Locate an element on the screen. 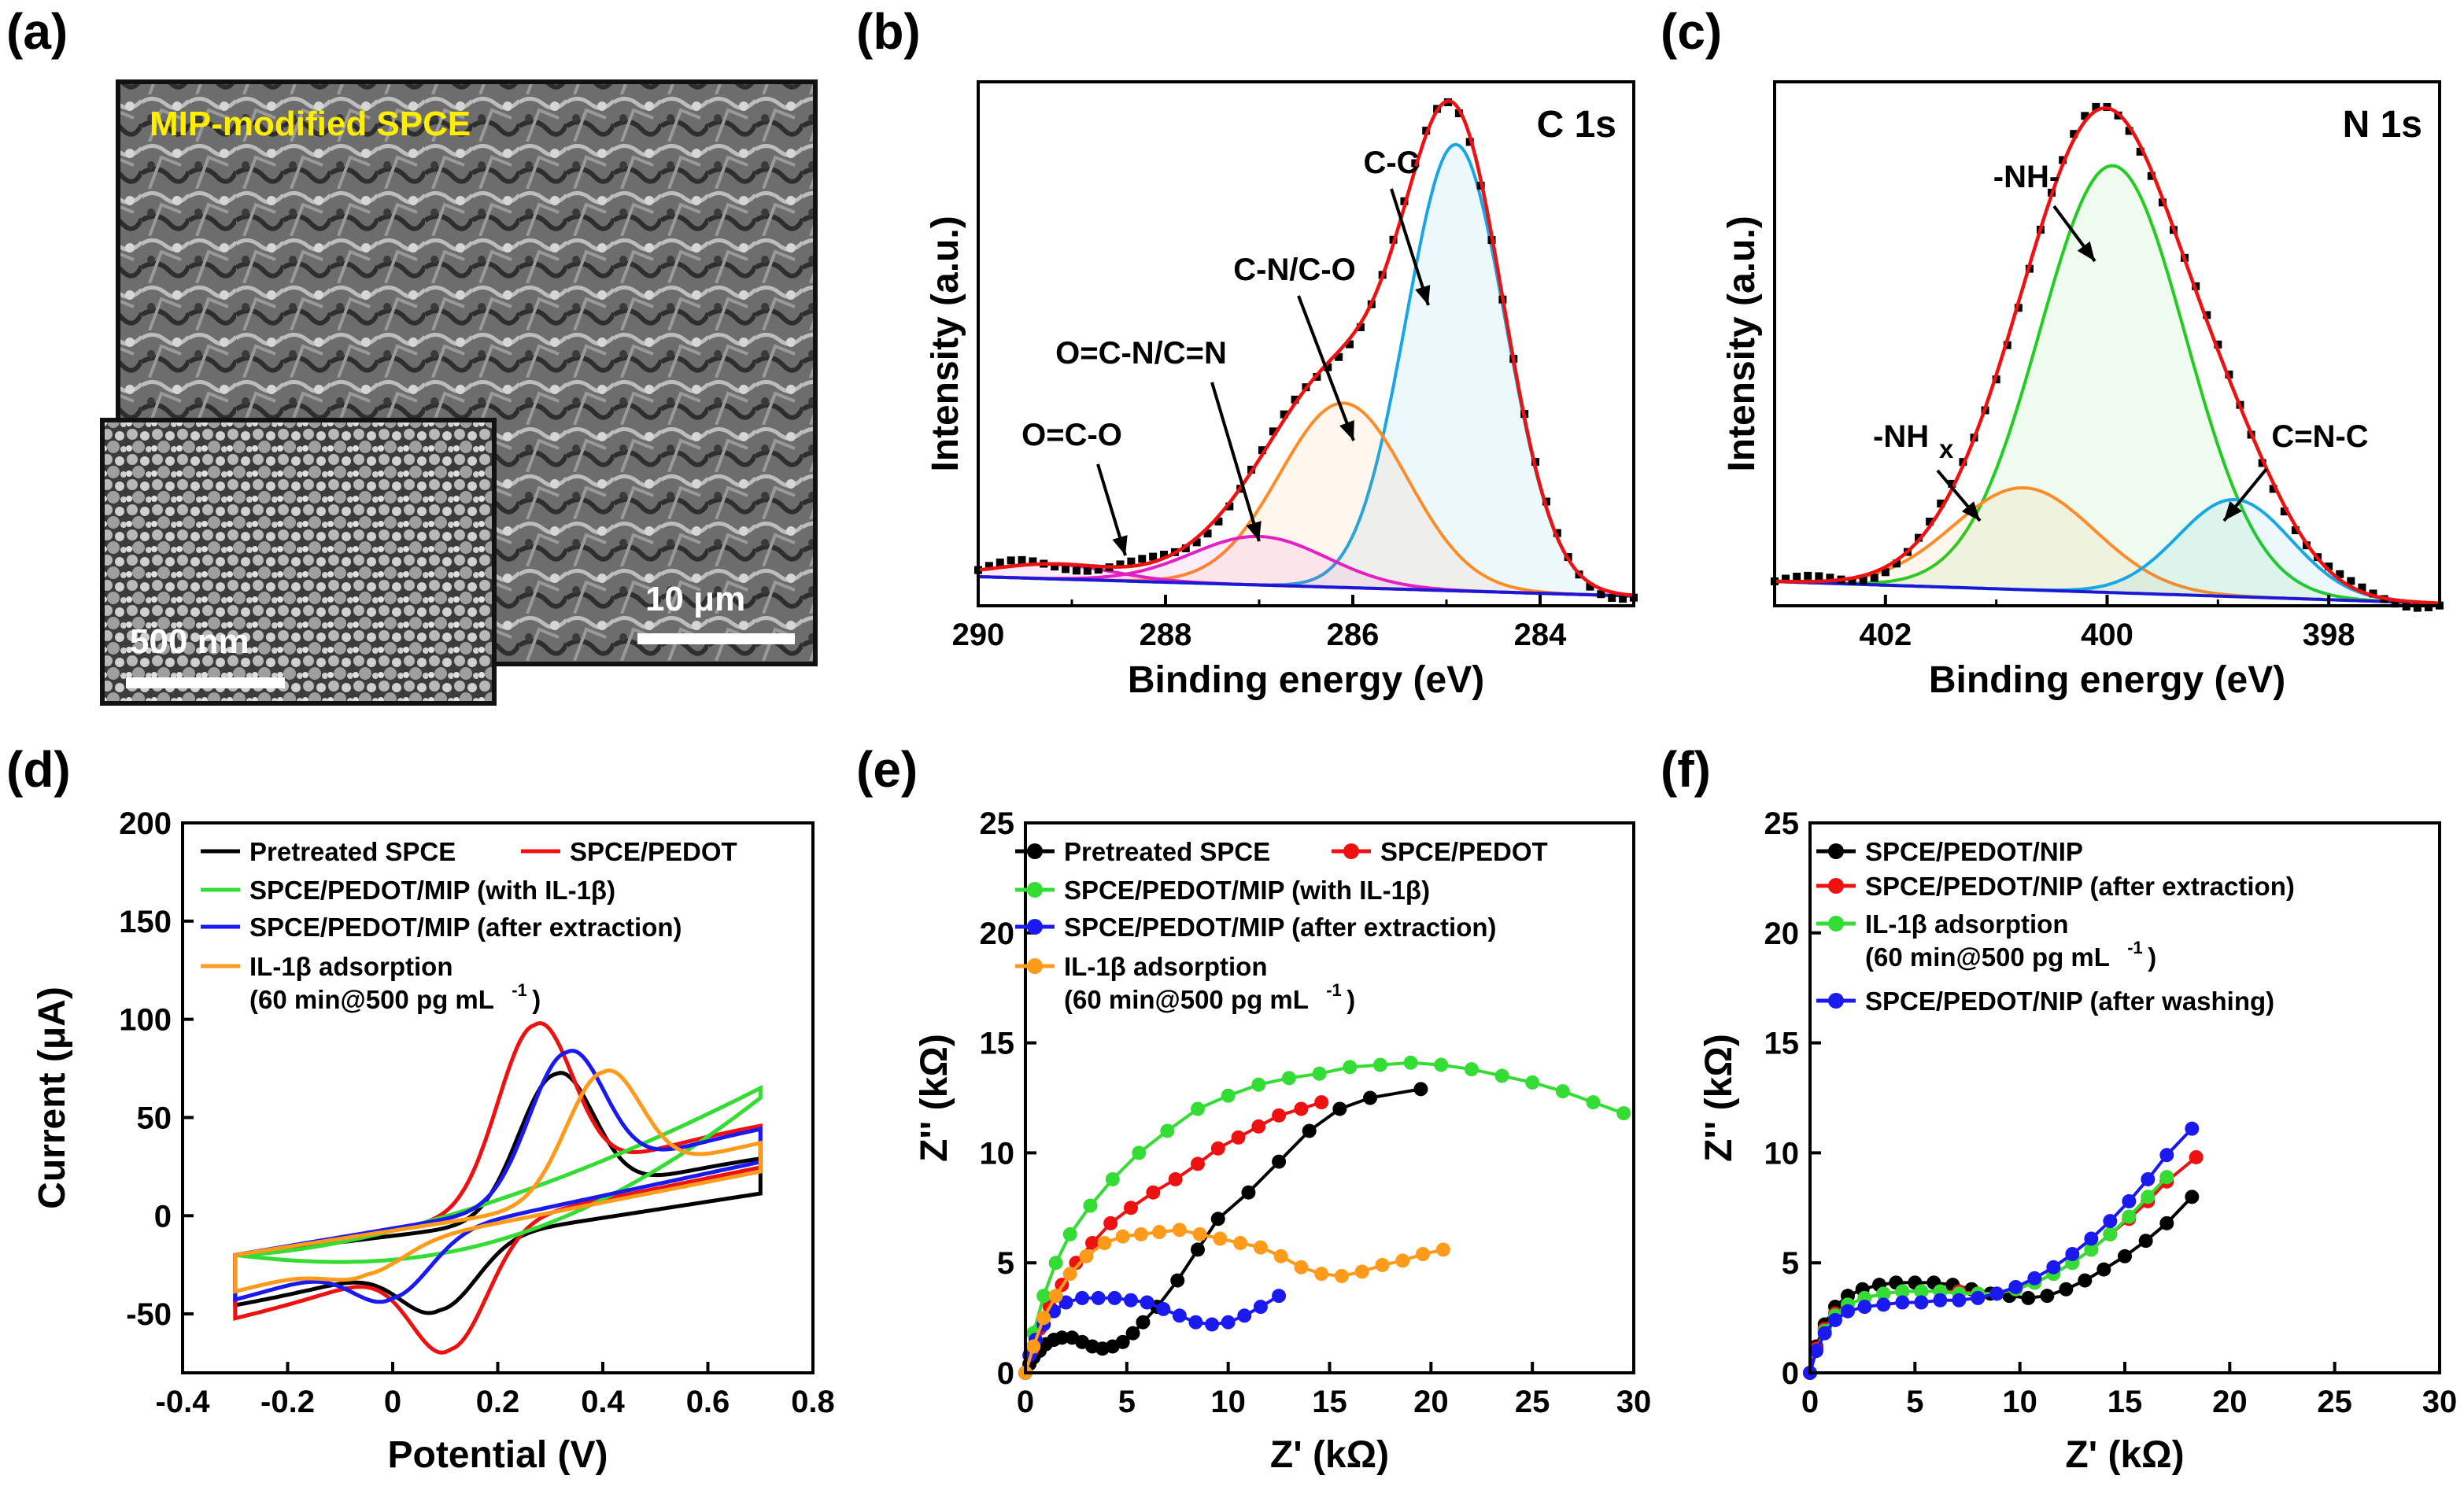 This screenshot has height=1505, width=2464. sem-image-panel: MIP-modified SPCE 10 μm 500 nm is located at coordinates (459, 392).